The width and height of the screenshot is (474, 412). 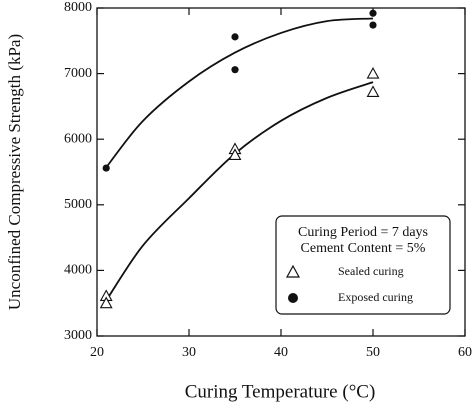 I want to click on legend-label: Exposed curing, so click(x=375, y=297).